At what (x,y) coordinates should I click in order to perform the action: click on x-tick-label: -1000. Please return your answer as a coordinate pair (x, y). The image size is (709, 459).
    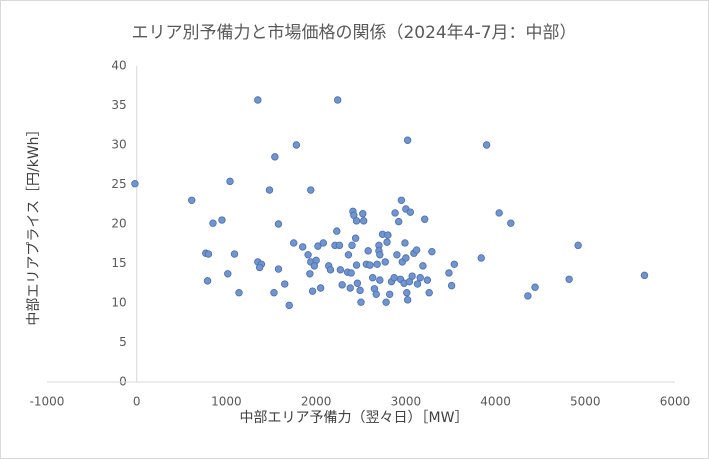
    Looking at the image, I should click on (47, 402).